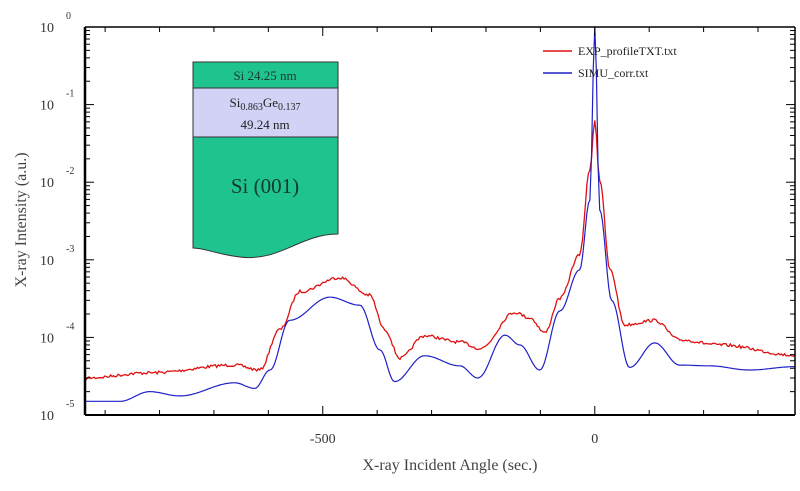 The width and height of the screenshot is (800, 491). I want to click on inset-layer-substrate, so click(265, 197).